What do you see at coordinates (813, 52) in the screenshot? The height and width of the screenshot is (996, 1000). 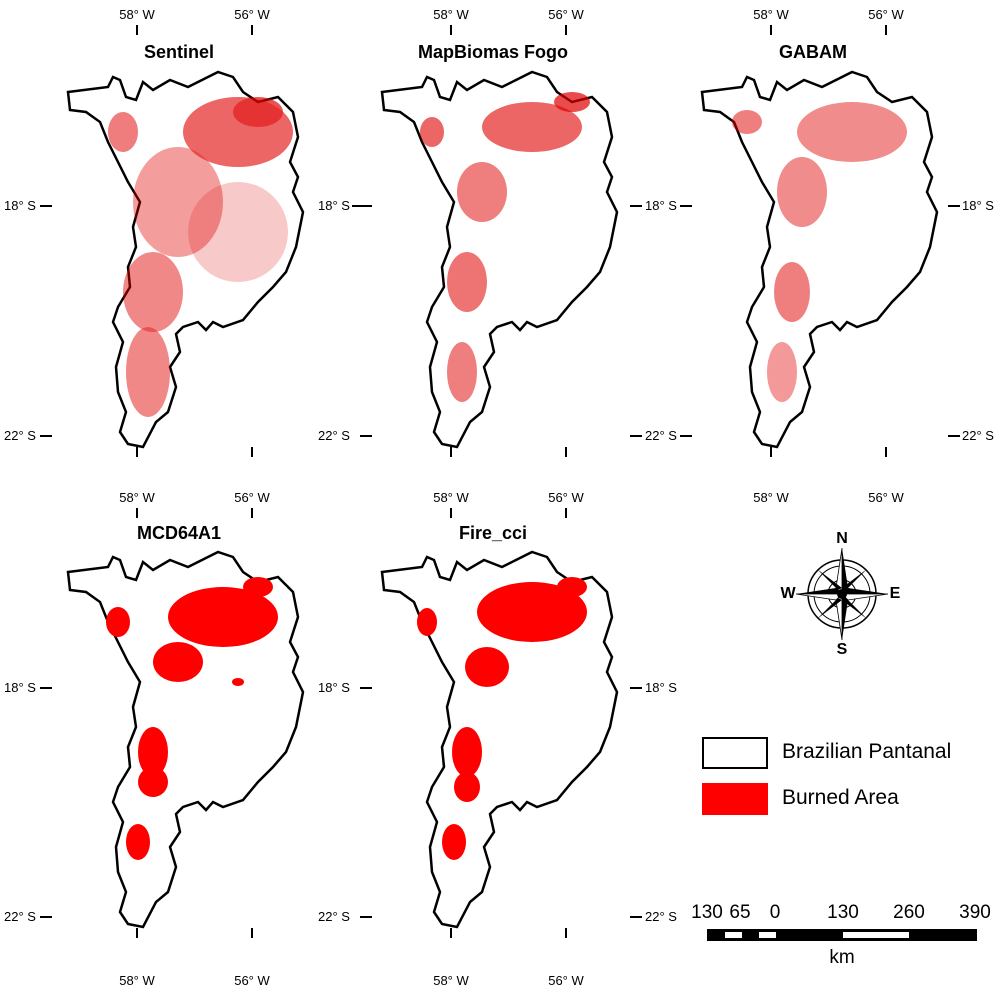 I see `panel-title-gabam: GABAM` at bounding box center [813, 52].